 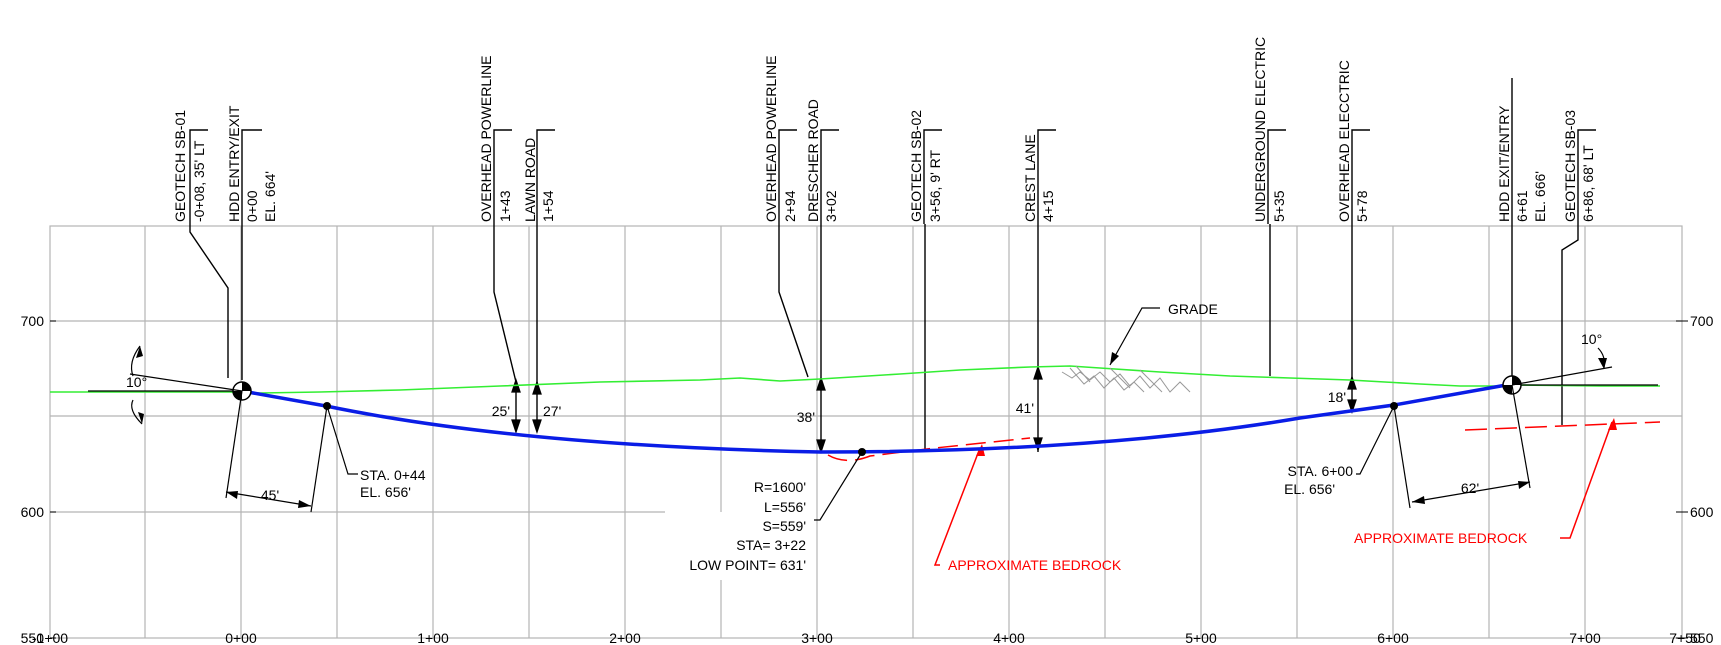 What do you see at coordinates (747, 565) in the screenshot?
I see `curve-low-point: LOW POINT= 631'` at bounding box center [747, 565].